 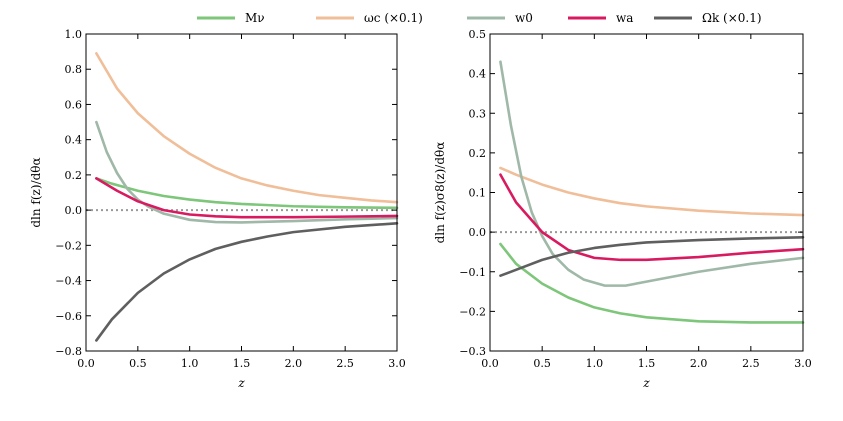 What do you see at coordinates (478, 34) in the screenshot?
I see `y-tick-label: 0.5` at bounding box center [478, 34].